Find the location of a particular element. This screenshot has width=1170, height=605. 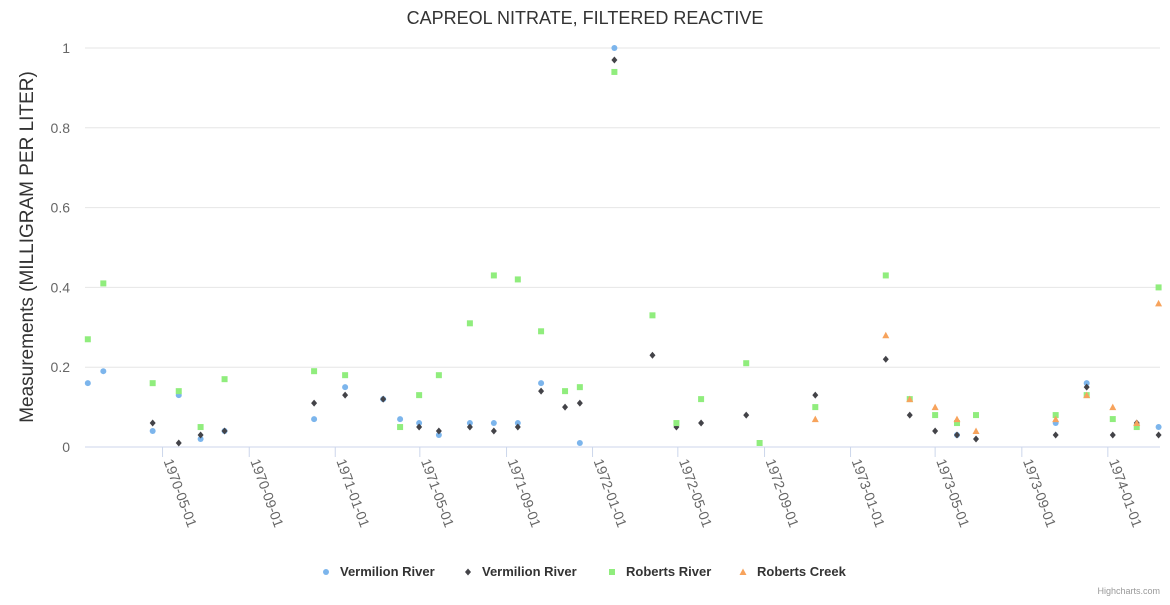

x-tick-label: 1974-01-01 is located at coordinates (1126, 493).